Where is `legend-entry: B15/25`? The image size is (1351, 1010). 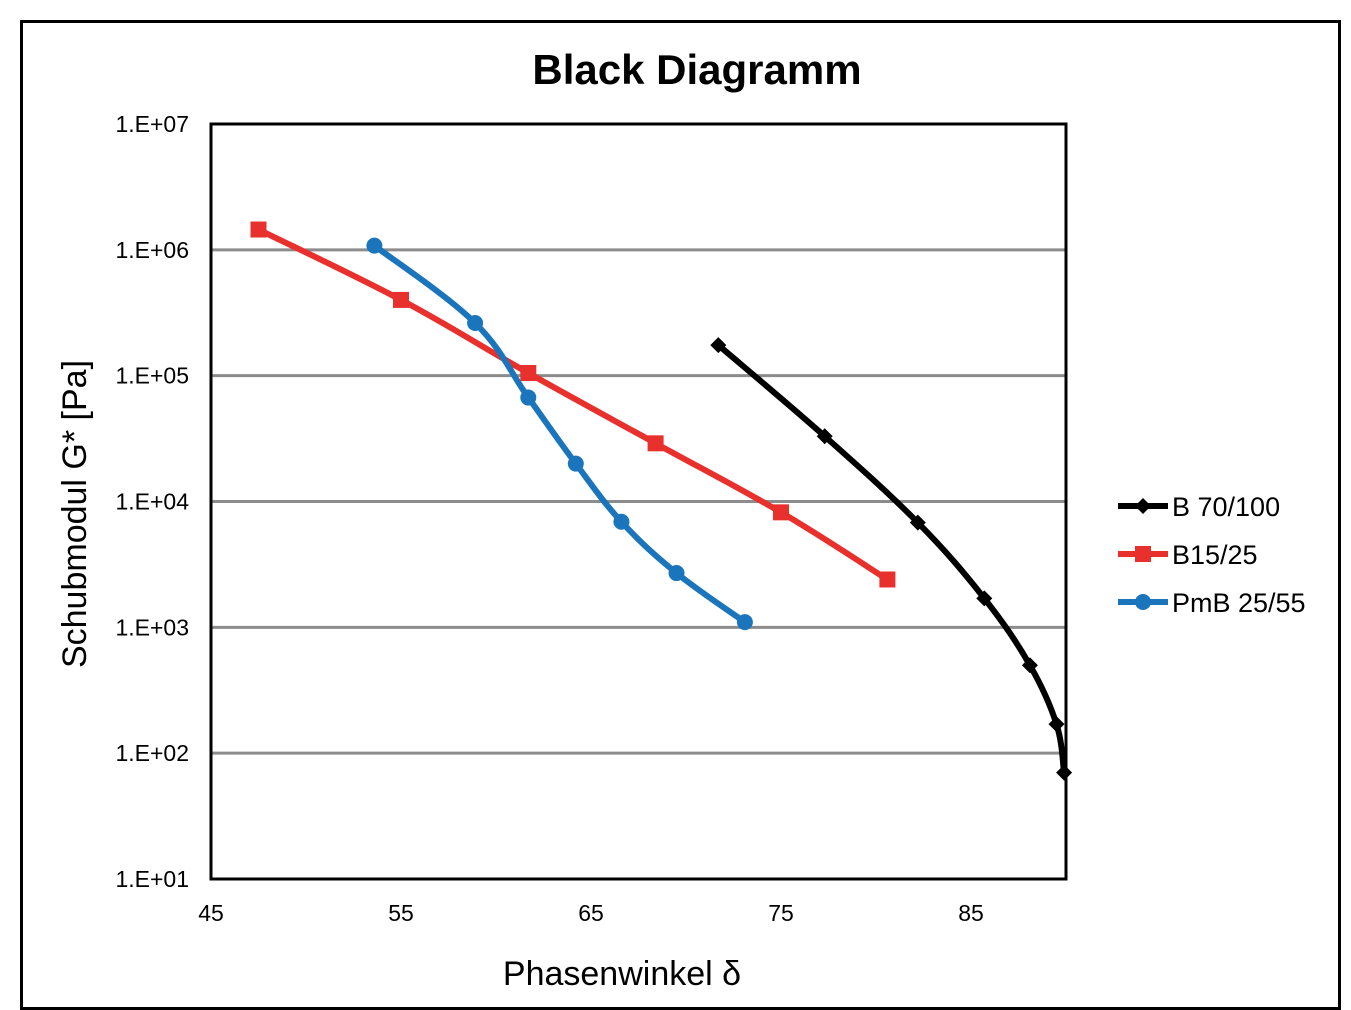 legend-entry: B15/25 is located at coordinates (1188, 555).